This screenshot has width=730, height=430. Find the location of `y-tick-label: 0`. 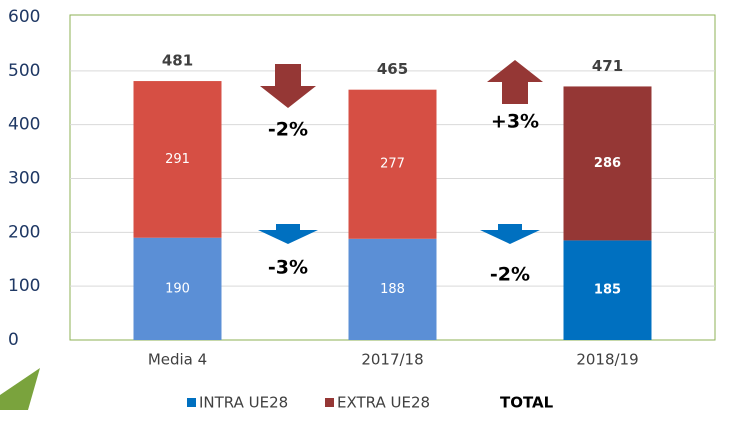

y-tick-label: 0 is located at coordinates (13, 340).